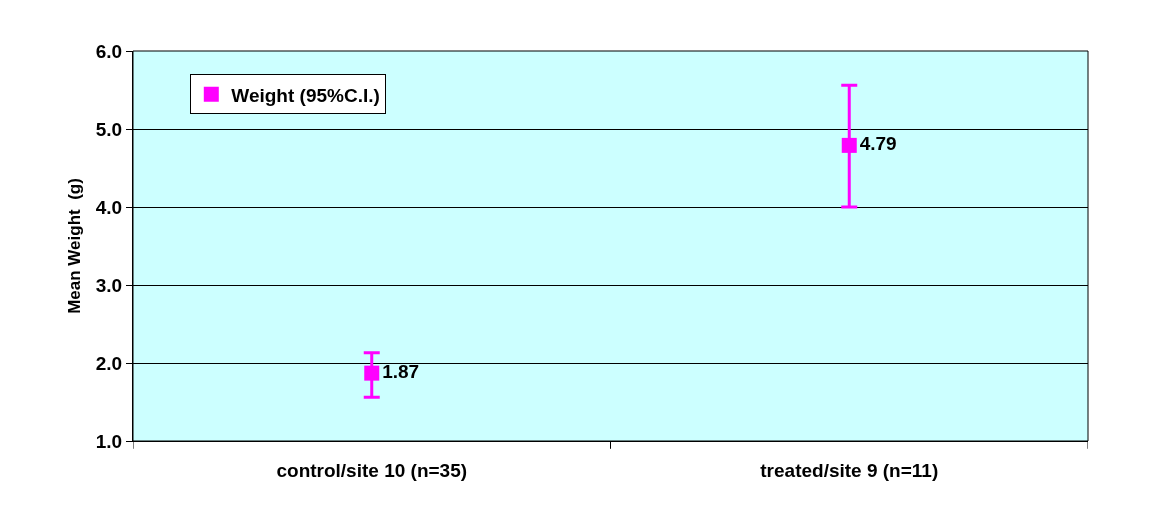 The width and height of the screenshot is (1151, 510). What do you see at coordinates (372, 470) in the screenshot?
I see `x-tick-label: control/site 10 (n=35)` at bounding box center [372, 470].